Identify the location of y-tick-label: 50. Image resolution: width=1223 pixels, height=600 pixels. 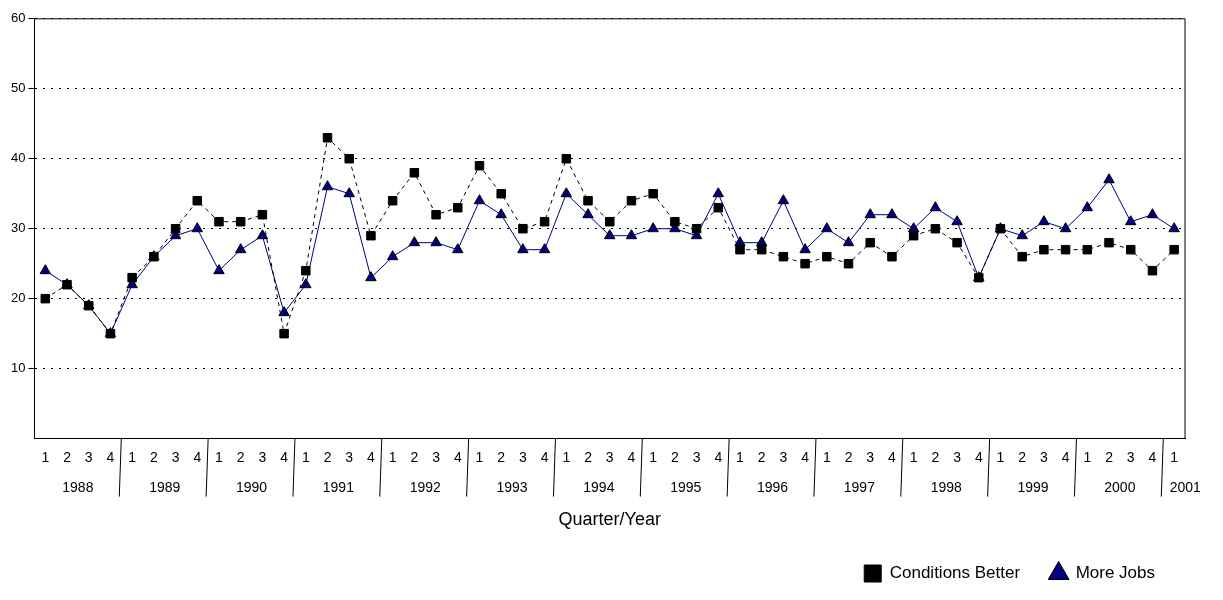
(18, 88).